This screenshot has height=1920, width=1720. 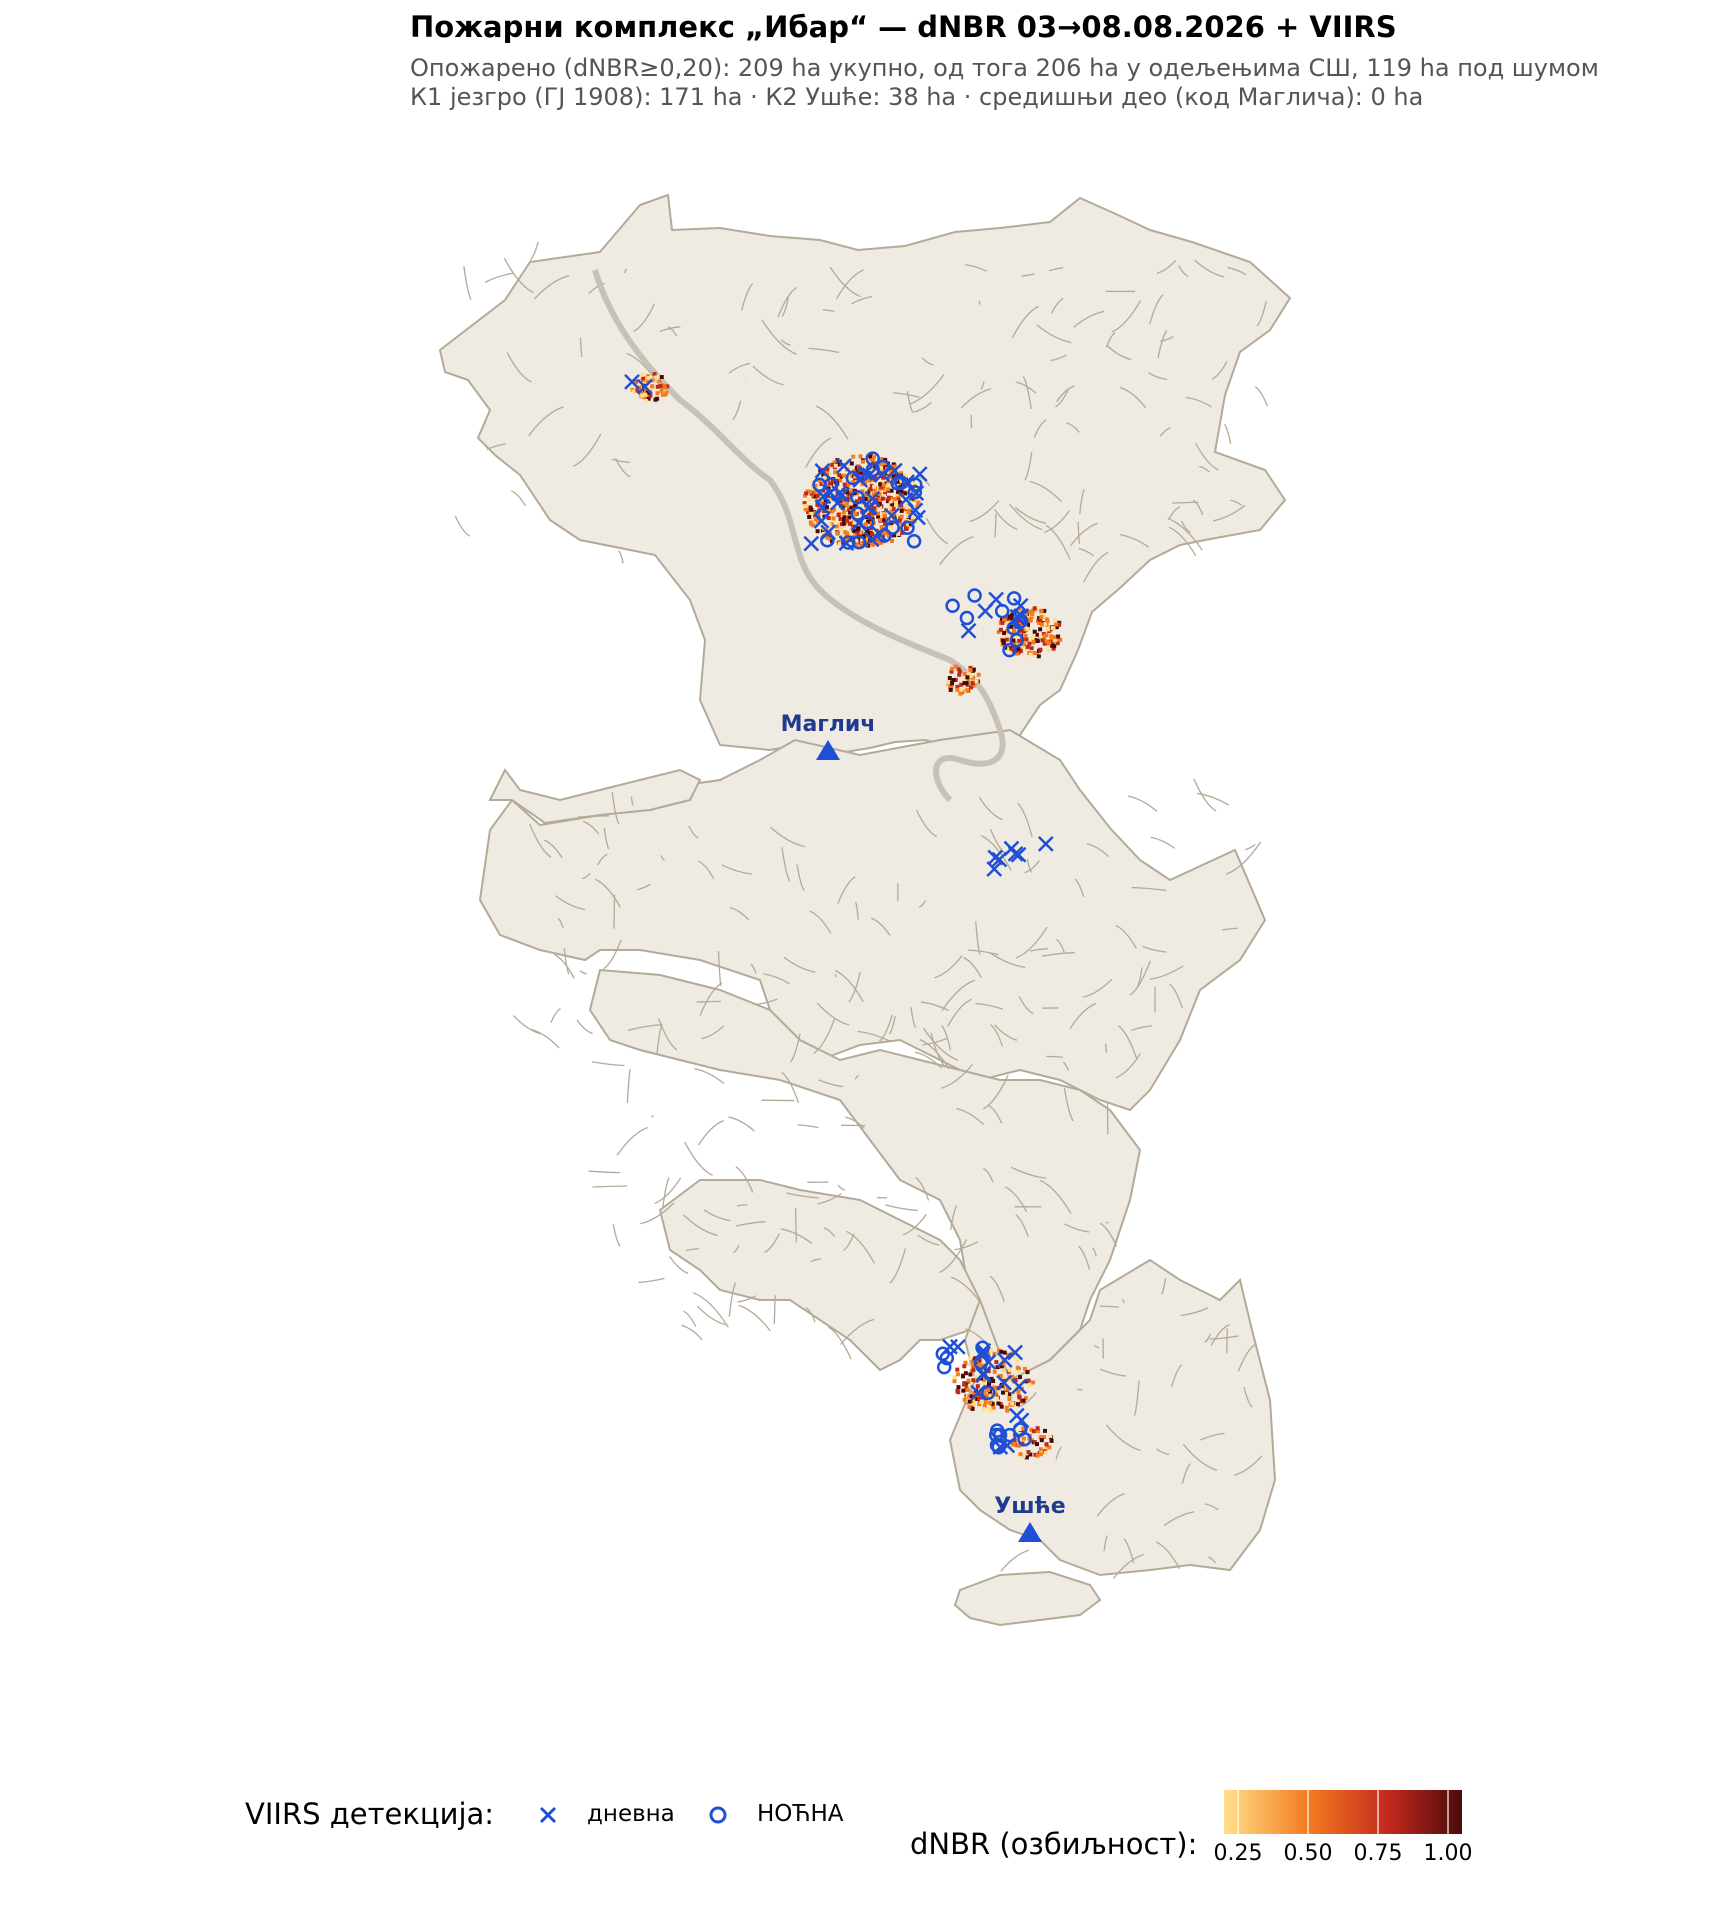 What do you see at coordinates (1027, 1598) in the screenshot?
I see `land-area-island` at bounding box center [1027, 1598].